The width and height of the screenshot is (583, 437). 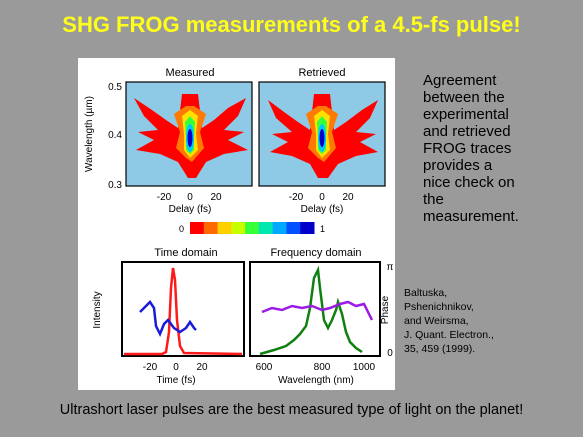 I want to click on agreement-line: provides a, so click(x=458, y=165).